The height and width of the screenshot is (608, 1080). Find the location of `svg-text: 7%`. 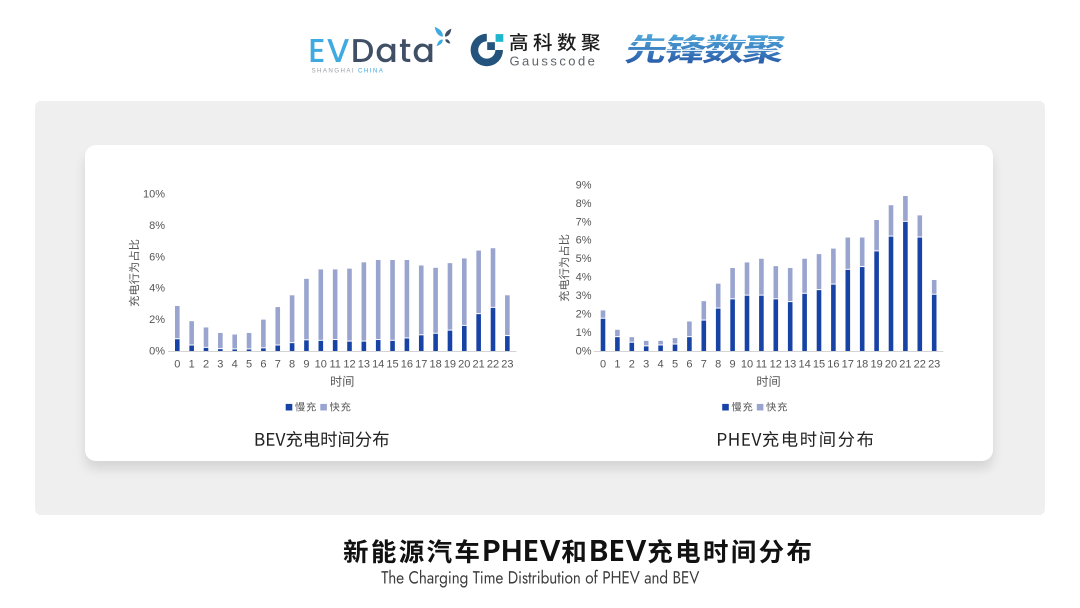

svg-text: 7% is located at coordinates (584, 222).